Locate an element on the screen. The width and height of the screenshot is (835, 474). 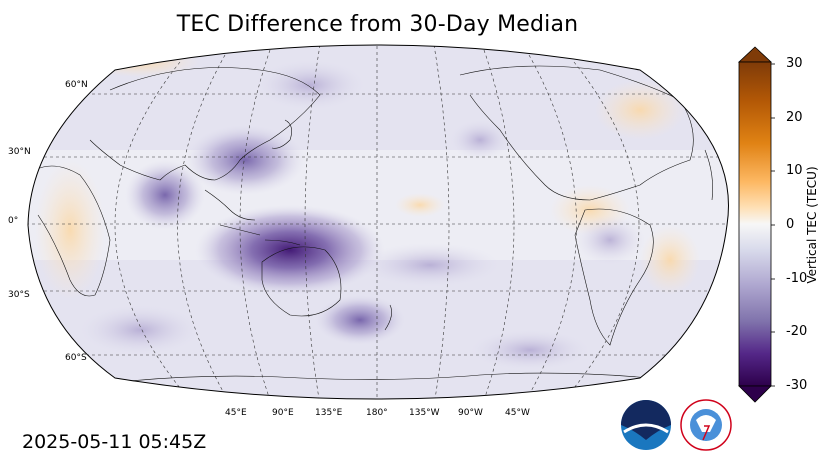
colorbar-tick-20: 20 is located at coordinates (794, 117).